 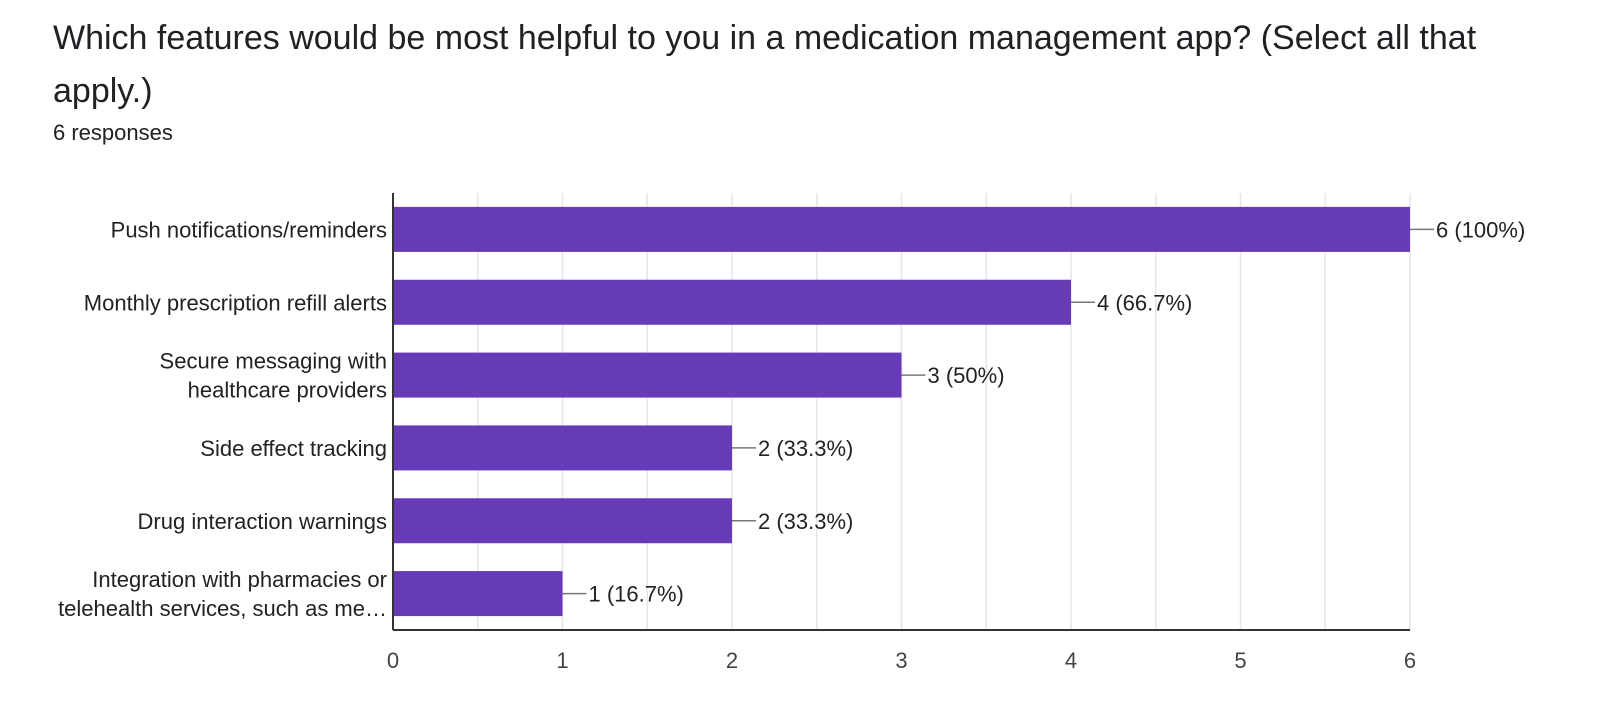 I want to click on category-label: healthcare providers, so click(x=287, y=390).